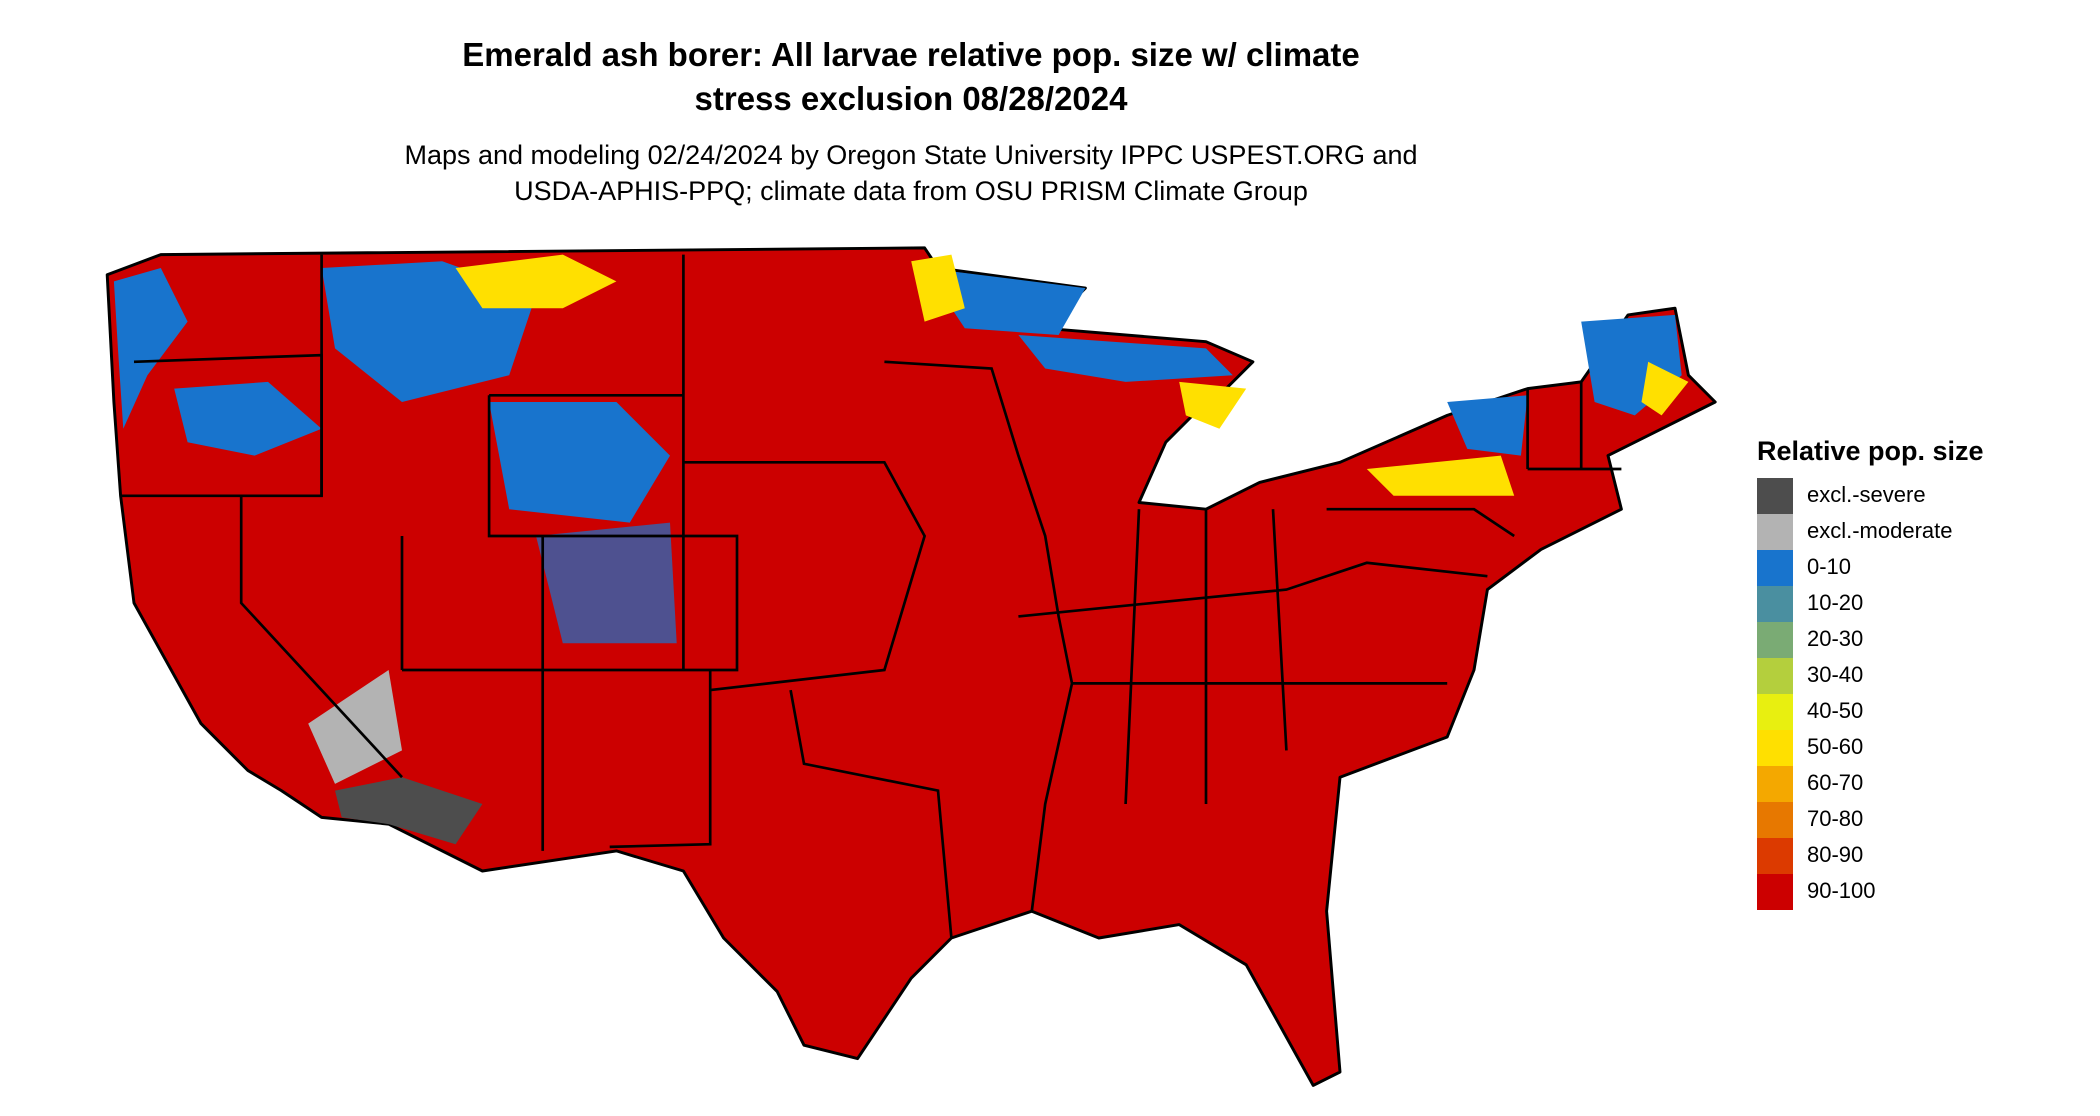  Describe the element at coordinates (1835, 854) in the screenshot. I see `legend-label: 80-90` at that location.